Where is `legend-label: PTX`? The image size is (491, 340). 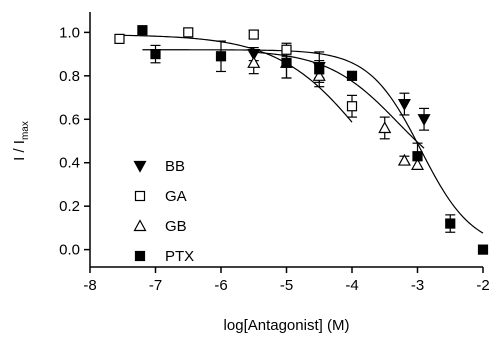
legend-label: PTX is located at coordinates (179, 256).